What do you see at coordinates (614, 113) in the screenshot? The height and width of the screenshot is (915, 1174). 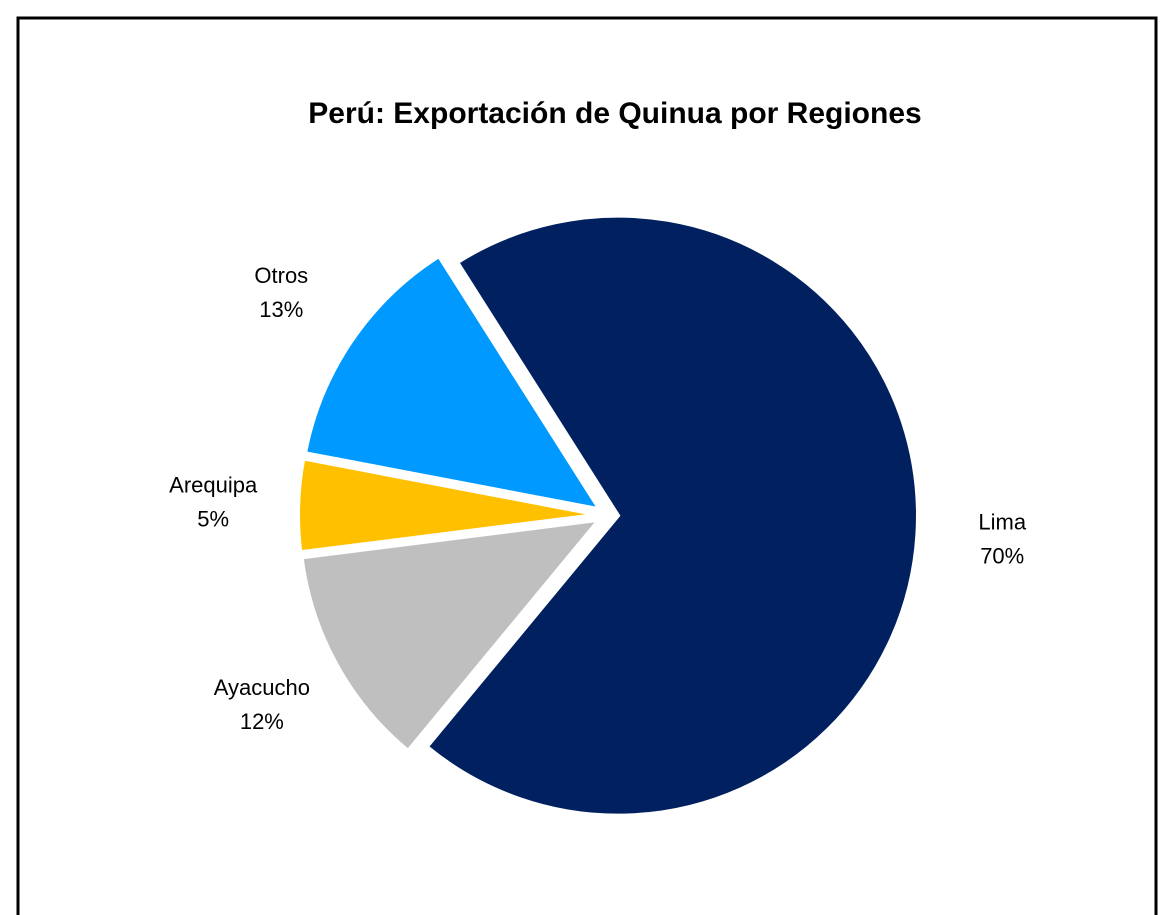 I see `chart-title: Perú: Exportación de Quinua por Regiones` at bounding box center [614, 113].